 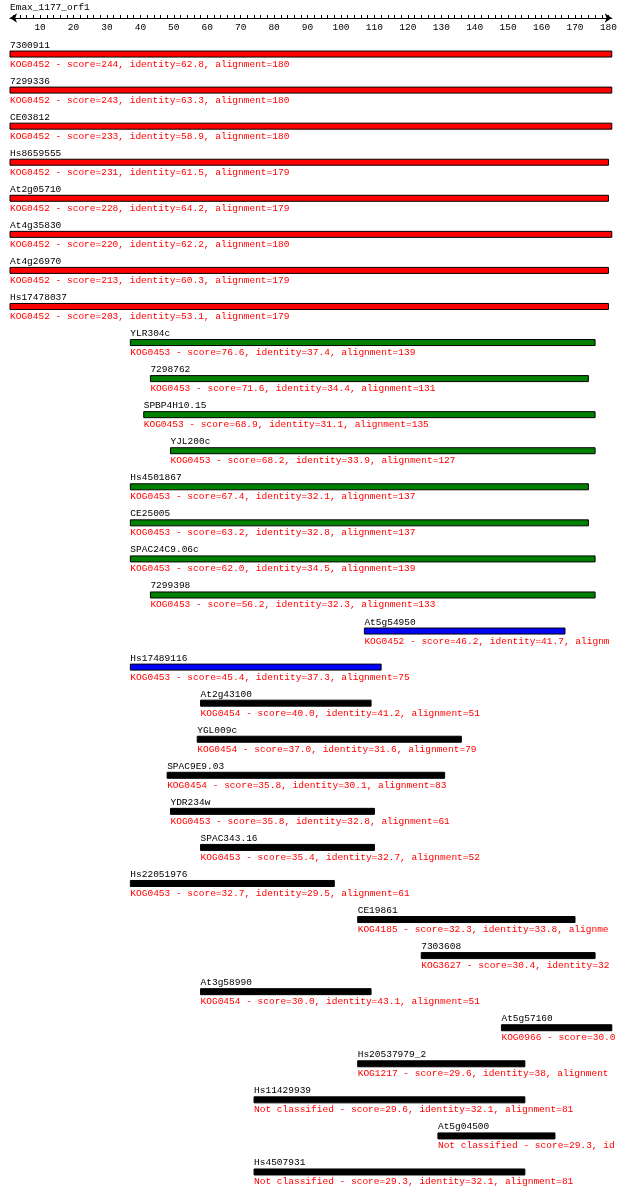 I want to click on y-tick-label: CE25005, so click(x=150, y=514).